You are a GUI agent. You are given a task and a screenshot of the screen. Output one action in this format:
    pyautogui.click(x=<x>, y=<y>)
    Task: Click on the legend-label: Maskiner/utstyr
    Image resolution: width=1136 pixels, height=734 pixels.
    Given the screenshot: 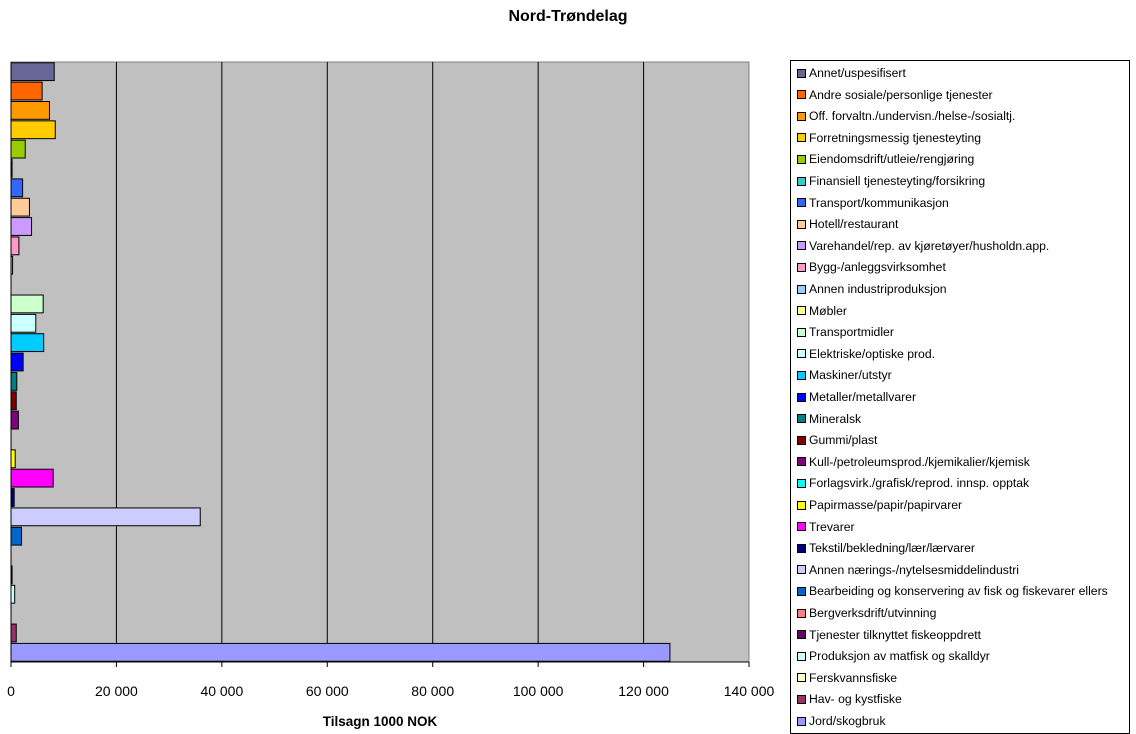 What is the action you would take?
    pyautogui.click(x=850, y=375)
    